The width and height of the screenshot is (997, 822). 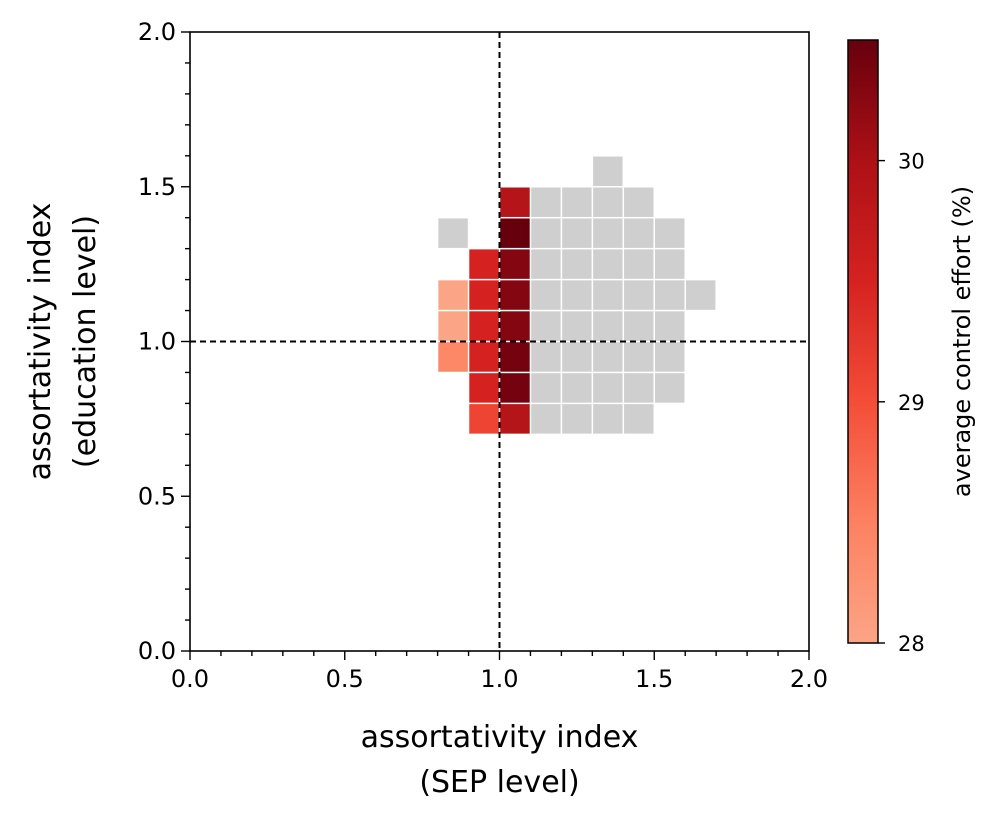 I want to click on x-tick-label: 1.0, so click(x=499, y=679).